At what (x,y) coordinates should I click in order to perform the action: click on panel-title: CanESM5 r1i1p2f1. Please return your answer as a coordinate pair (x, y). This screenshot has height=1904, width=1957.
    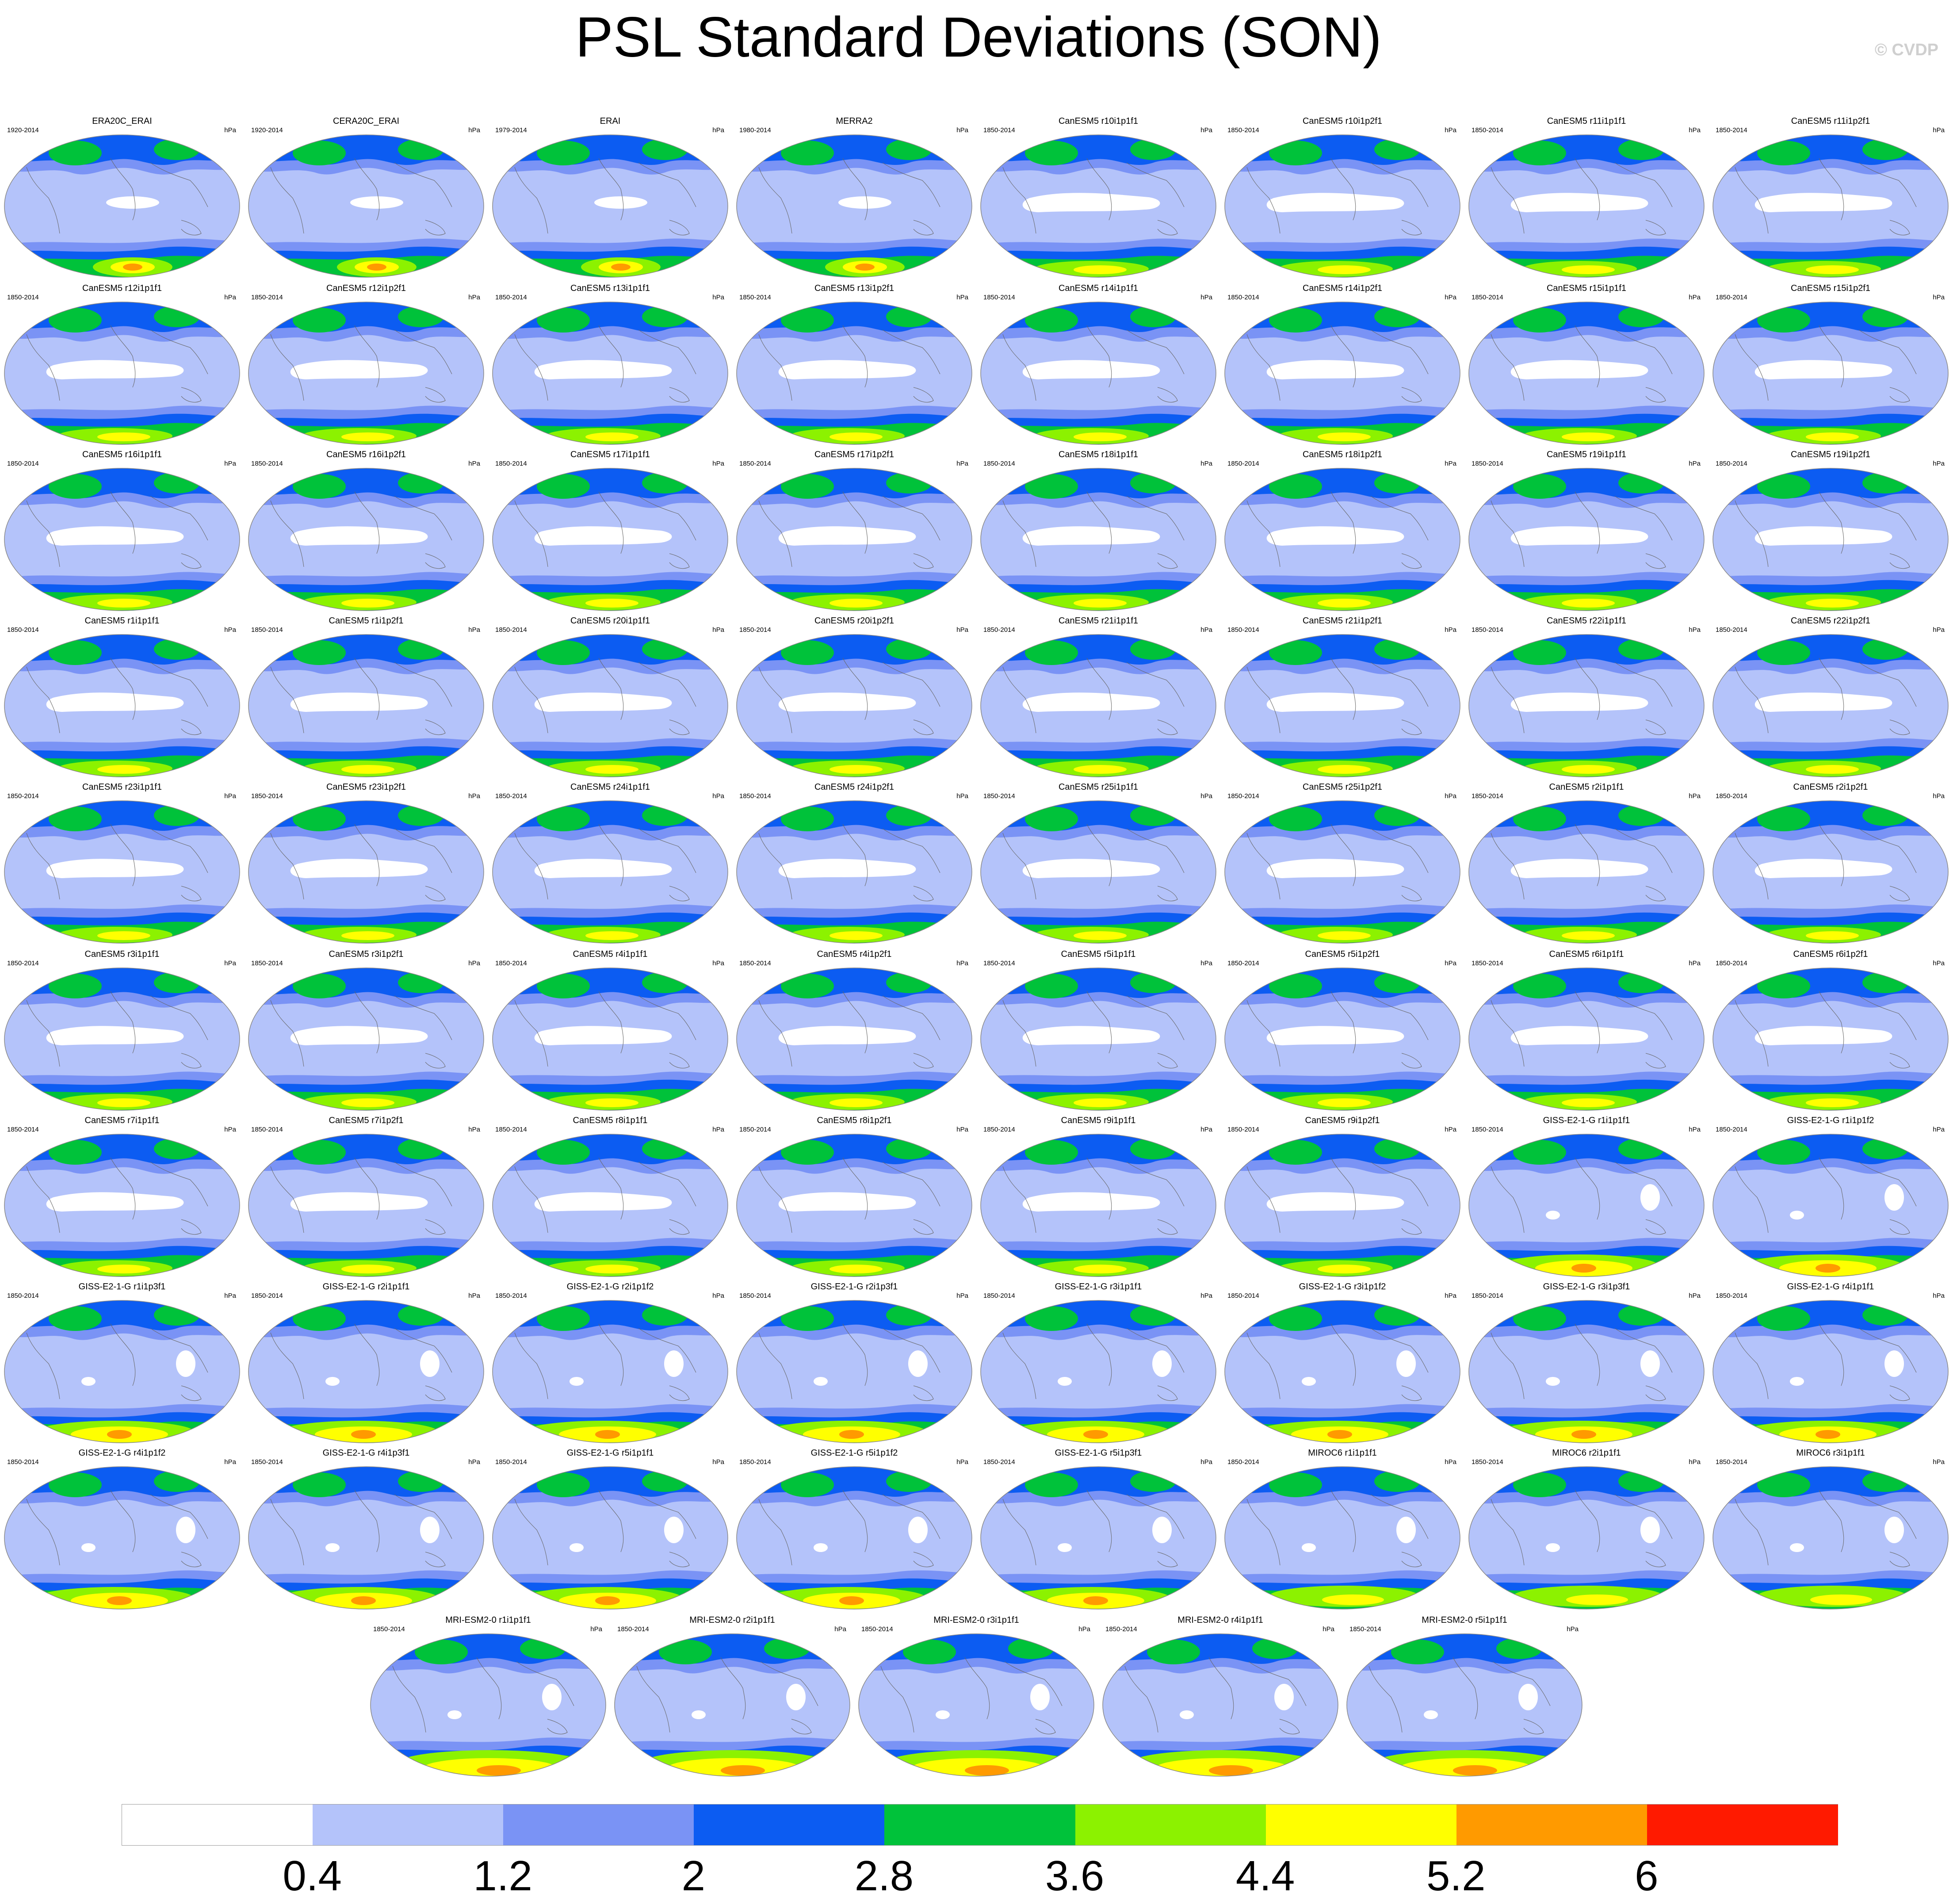
    Looking at the image, I should click on (366, 621).